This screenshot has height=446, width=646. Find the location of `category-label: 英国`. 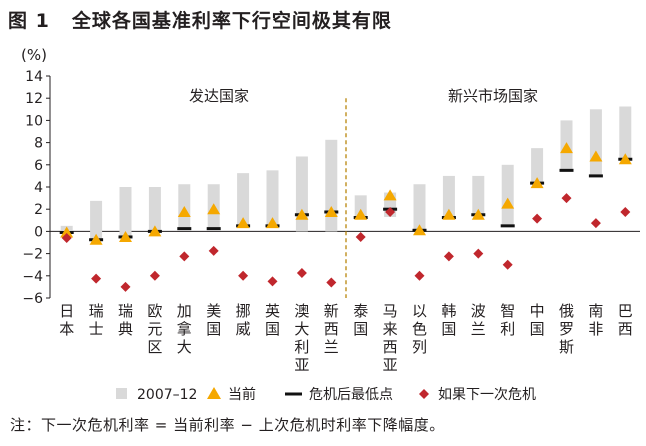

category-label: 英国 is located at coordinates (272, 320).